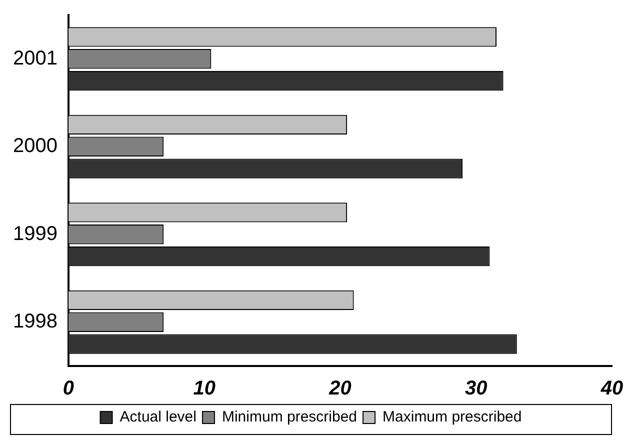 The height and width of the screenshot is (445, 642). Describe the element at coordinates (340, 389) in the screenshot. I see `x-tick-label: 20` at that location.